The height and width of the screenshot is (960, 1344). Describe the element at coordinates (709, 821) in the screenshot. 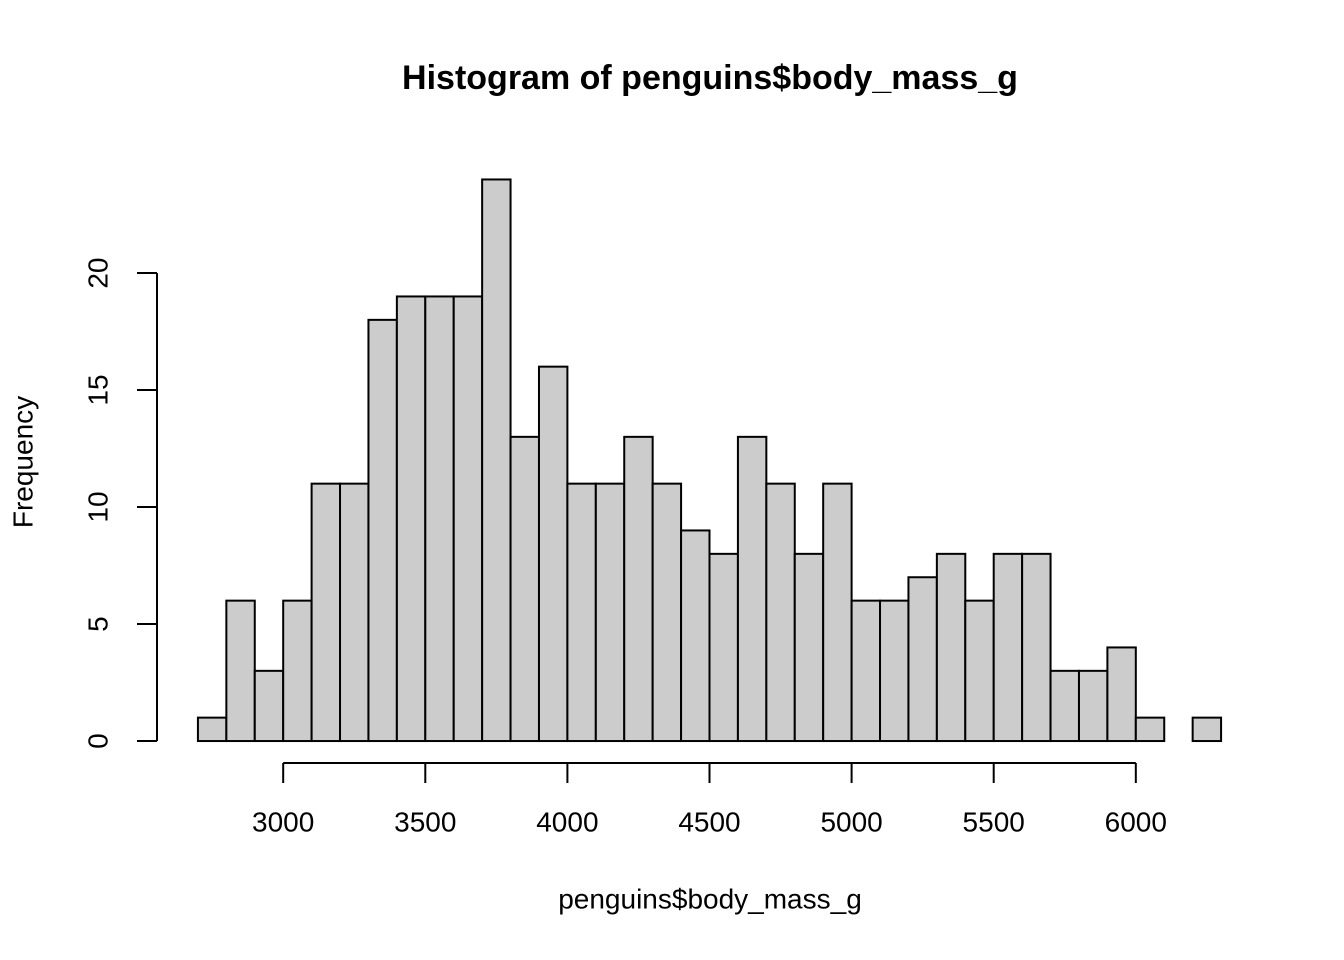

I see `x-tick-label: 4500` at that location.